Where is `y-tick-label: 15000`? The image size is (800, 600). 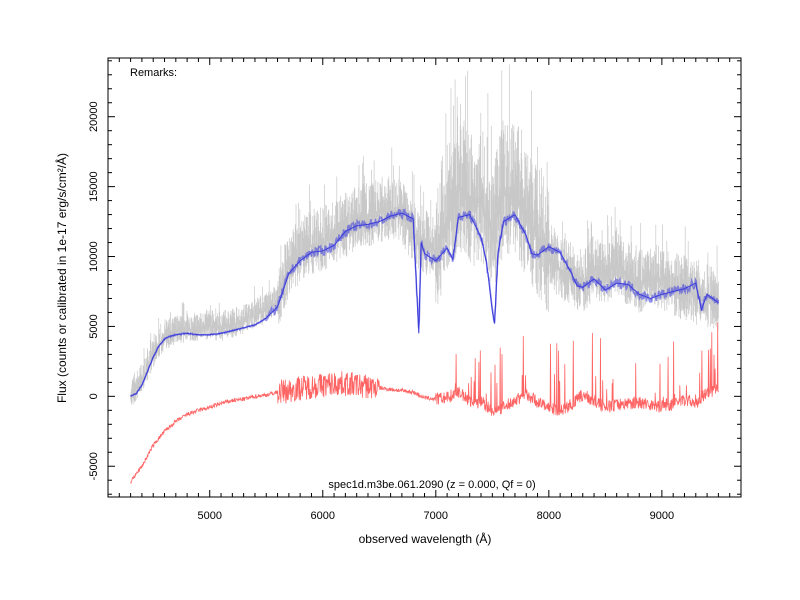 y-tick-label: 15000 is located at coordinates (94, 186).